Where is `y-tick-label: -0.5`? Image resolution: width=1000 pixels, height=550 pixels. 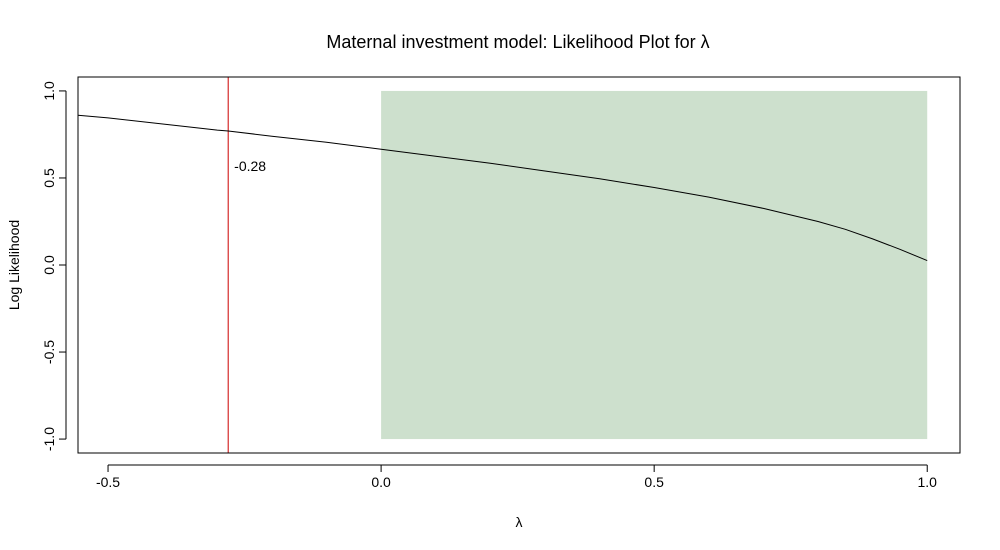 y-tick-label: -0.5 is located at coordinates (49, 352).